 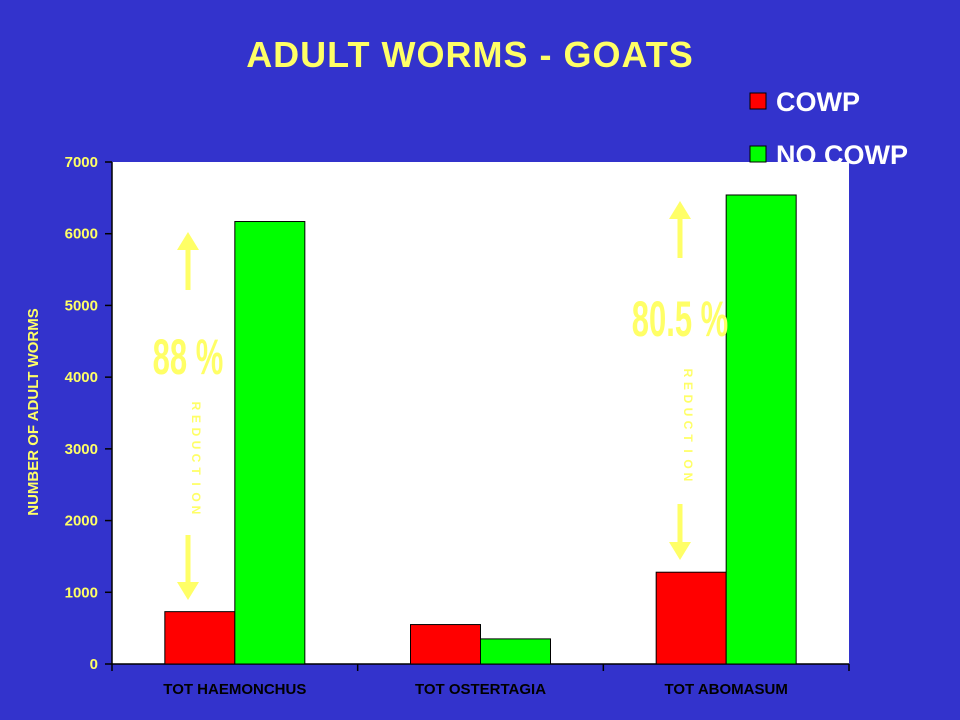 I want to click on legend-item: NO COWP, so click(x=828, y=155).